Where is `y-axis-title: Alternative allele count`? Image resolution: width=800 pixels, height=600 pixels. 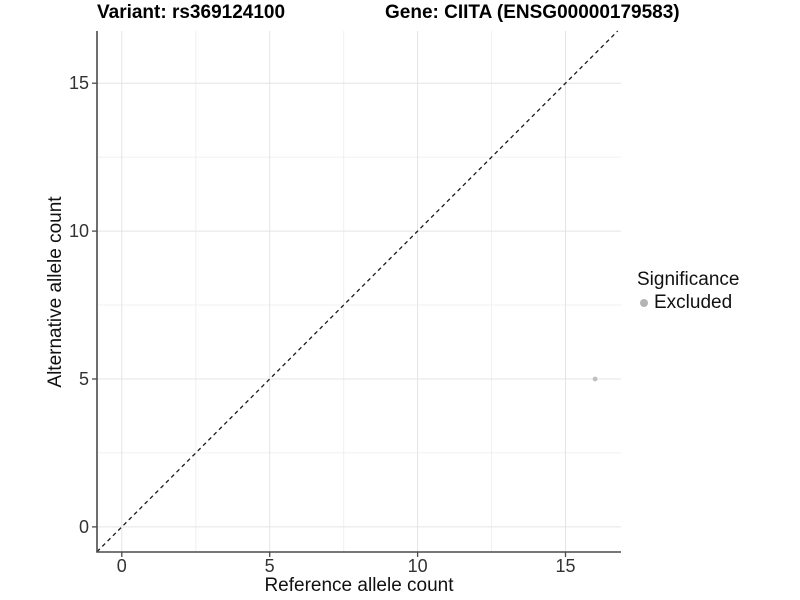
y-axis-title: Alternative allele count is located at coordinates (55, 292).